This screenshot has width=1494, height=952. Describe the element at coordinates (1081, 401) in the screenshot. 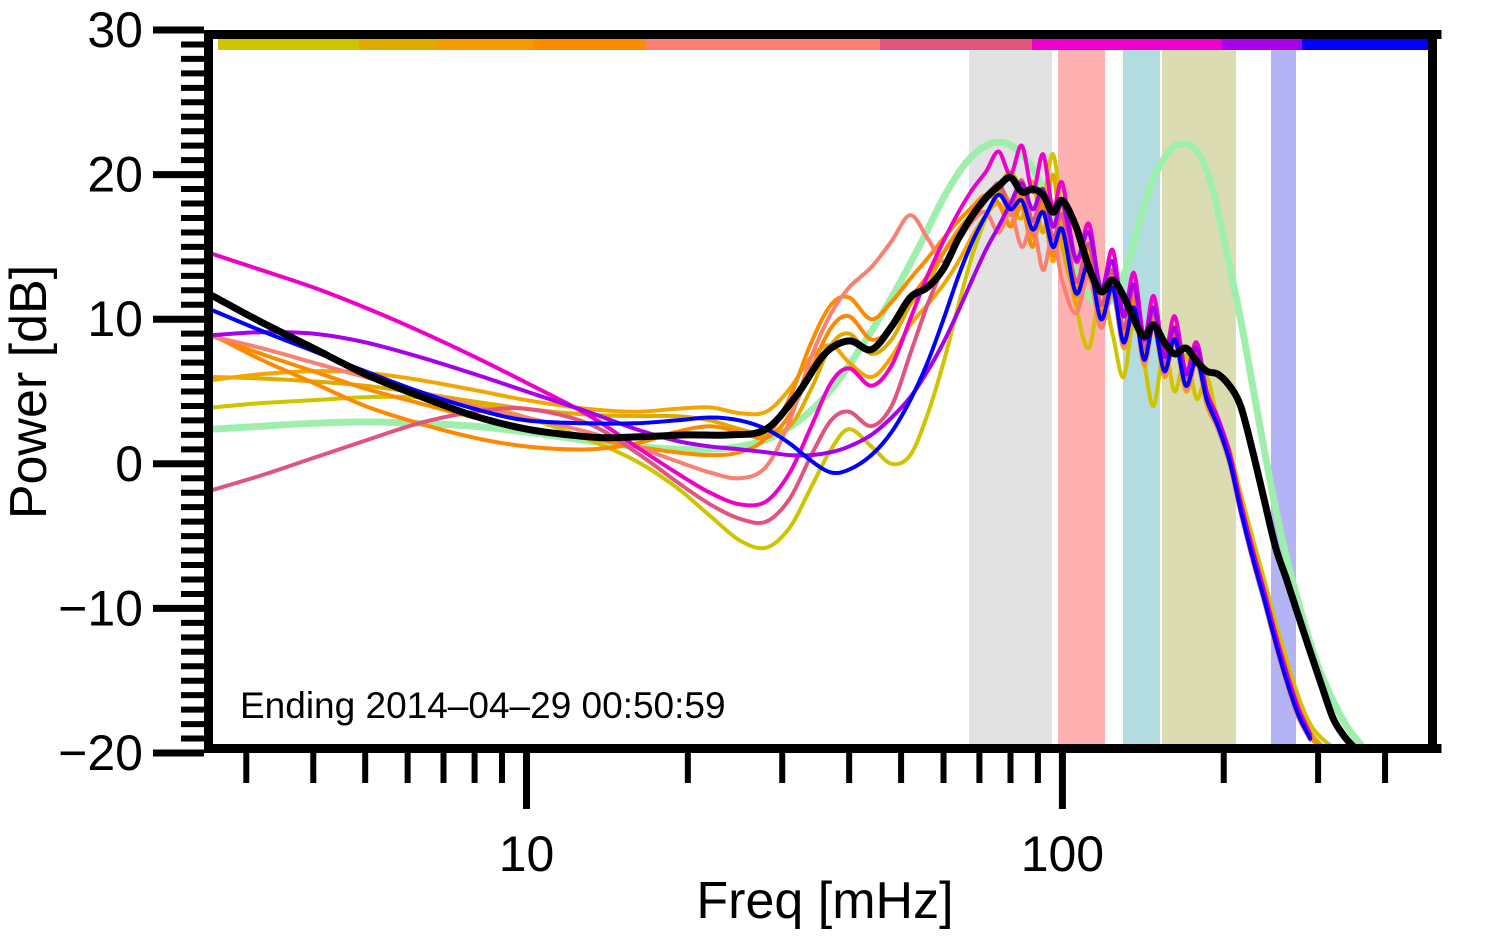

I see `band-pink` at that location.